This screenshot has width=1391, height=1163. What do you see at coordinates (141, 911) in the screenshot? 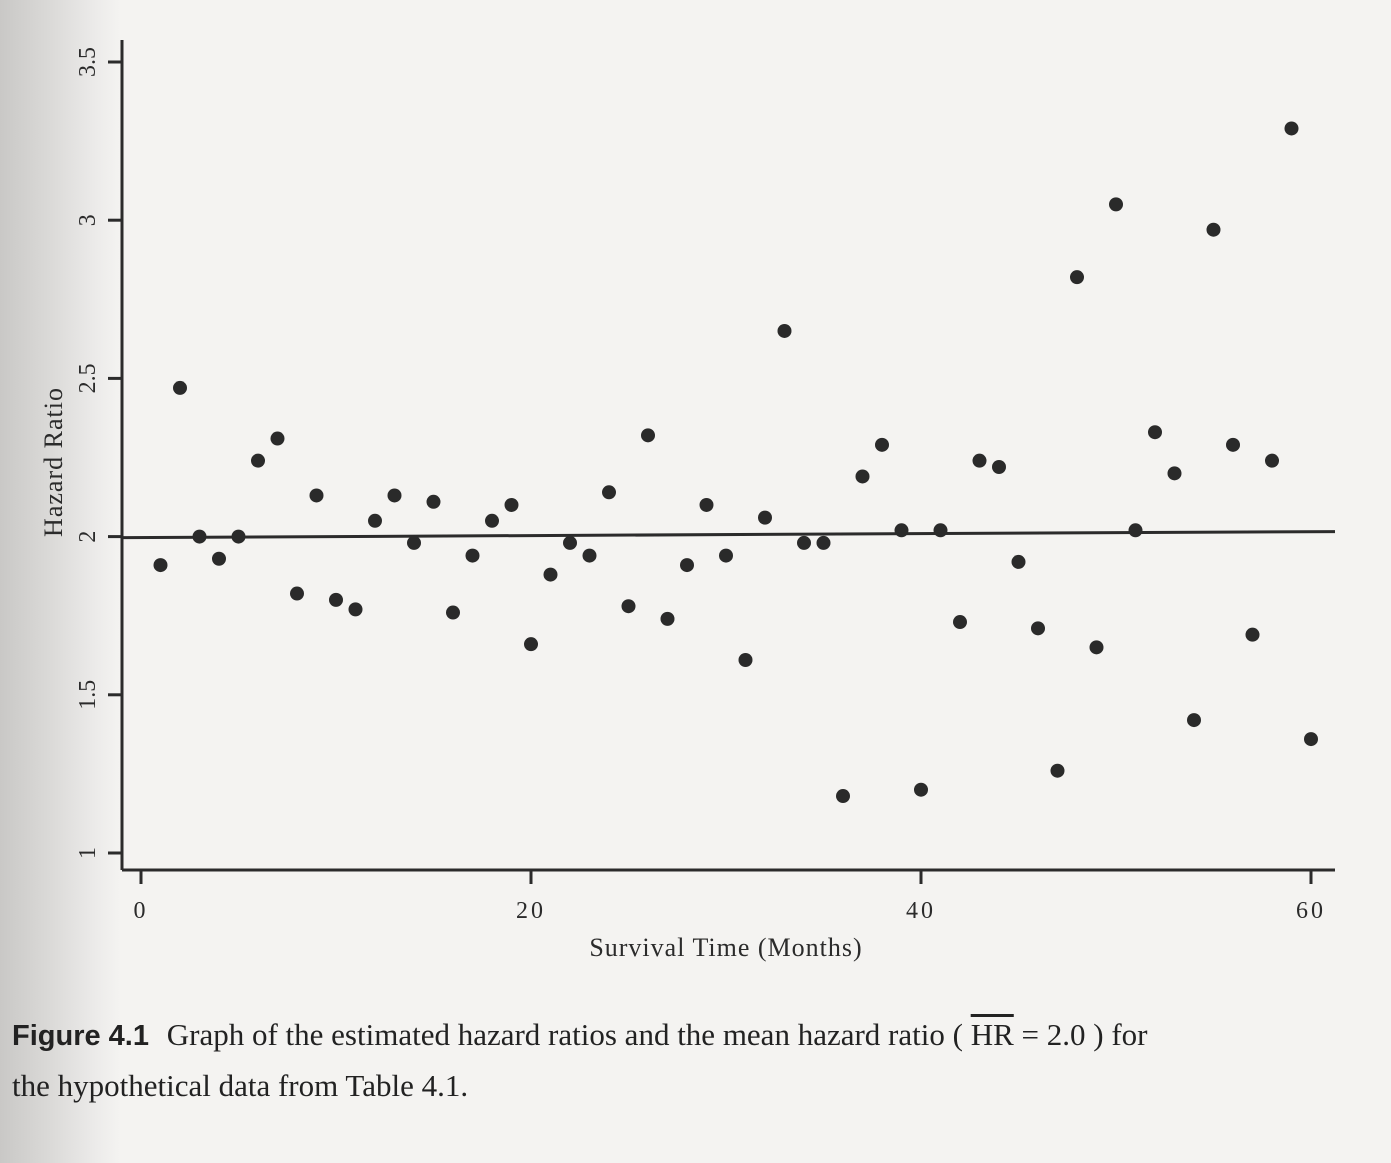
I see `x-tick-label: 0` at bounding box center [141, 911].